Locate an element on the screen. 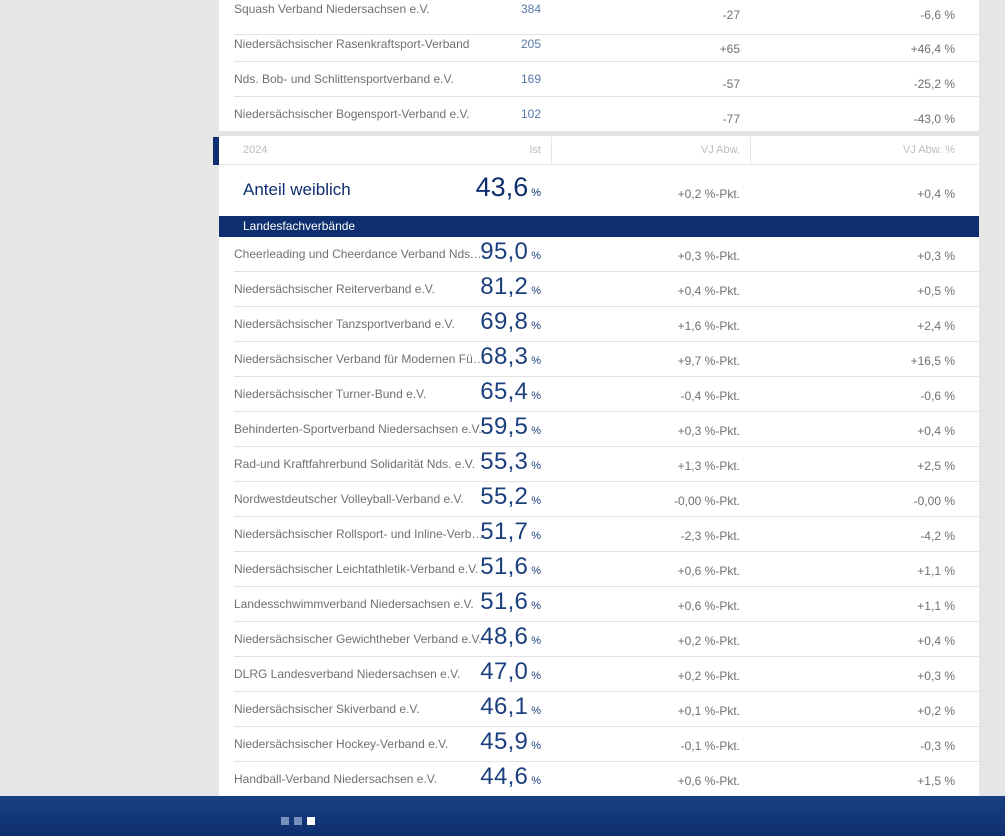 The height and width of the screenshot is (836, 1005). member-count: 384 is located at coordinates (530, 9).